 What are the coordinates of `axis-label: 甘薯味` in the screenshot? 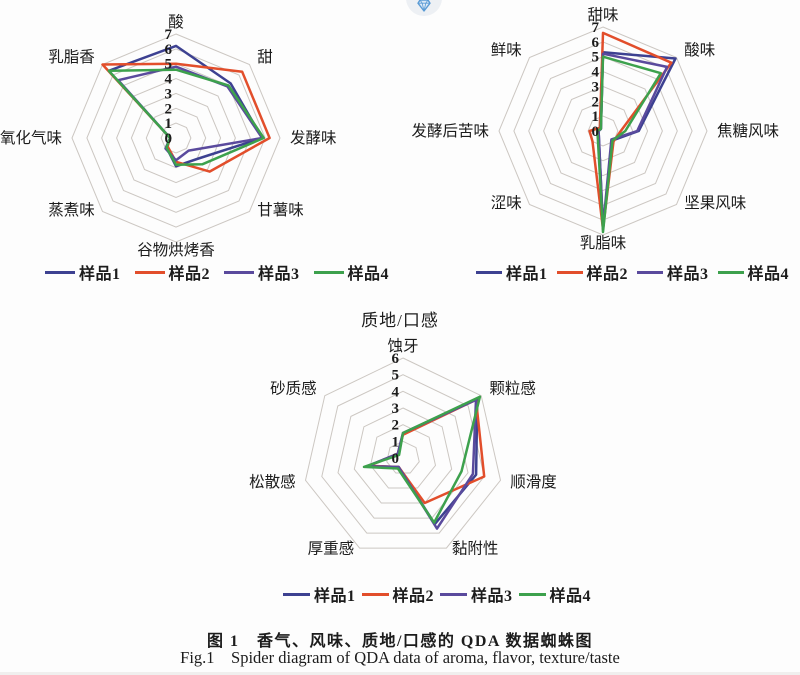 It's located at (280, 210).